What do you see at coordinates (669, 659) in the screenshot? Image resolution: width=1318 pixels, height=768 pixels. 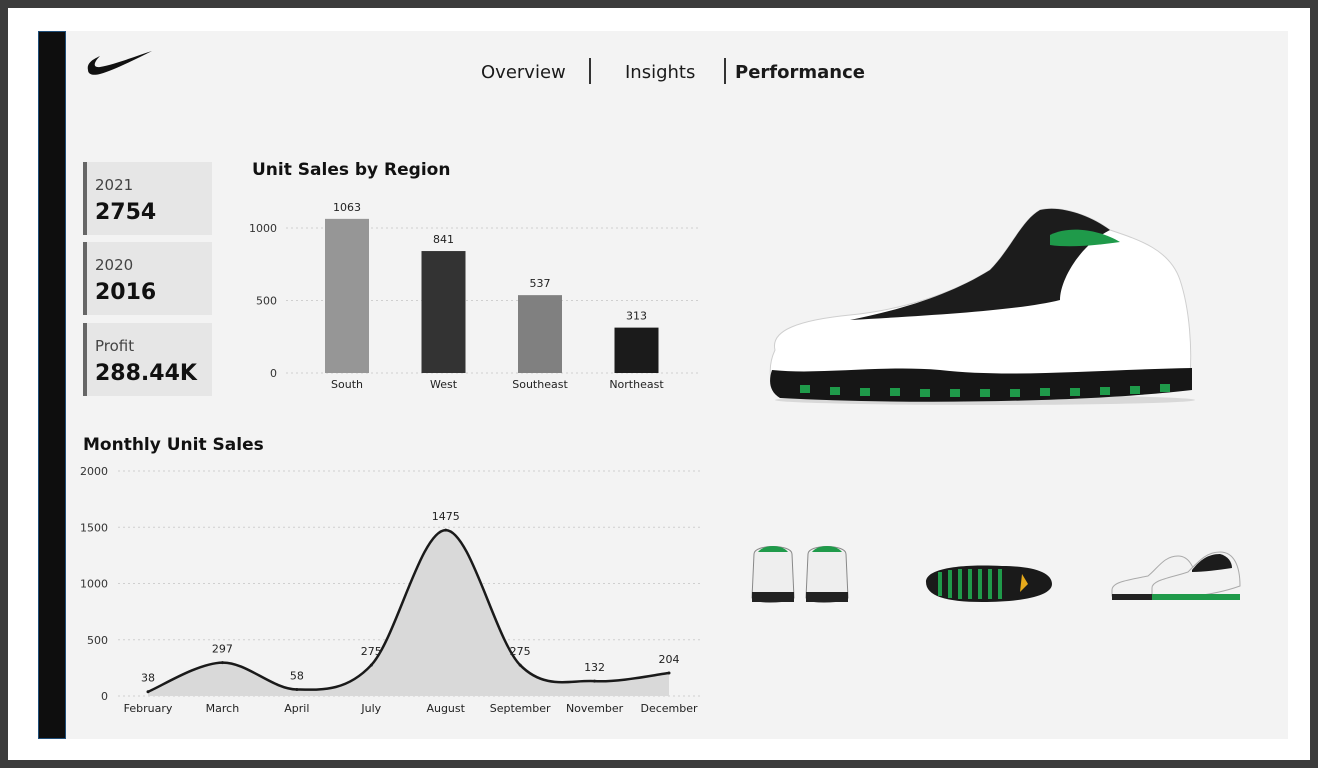 I see `data-label: 204` at bounding box center [669, 659].